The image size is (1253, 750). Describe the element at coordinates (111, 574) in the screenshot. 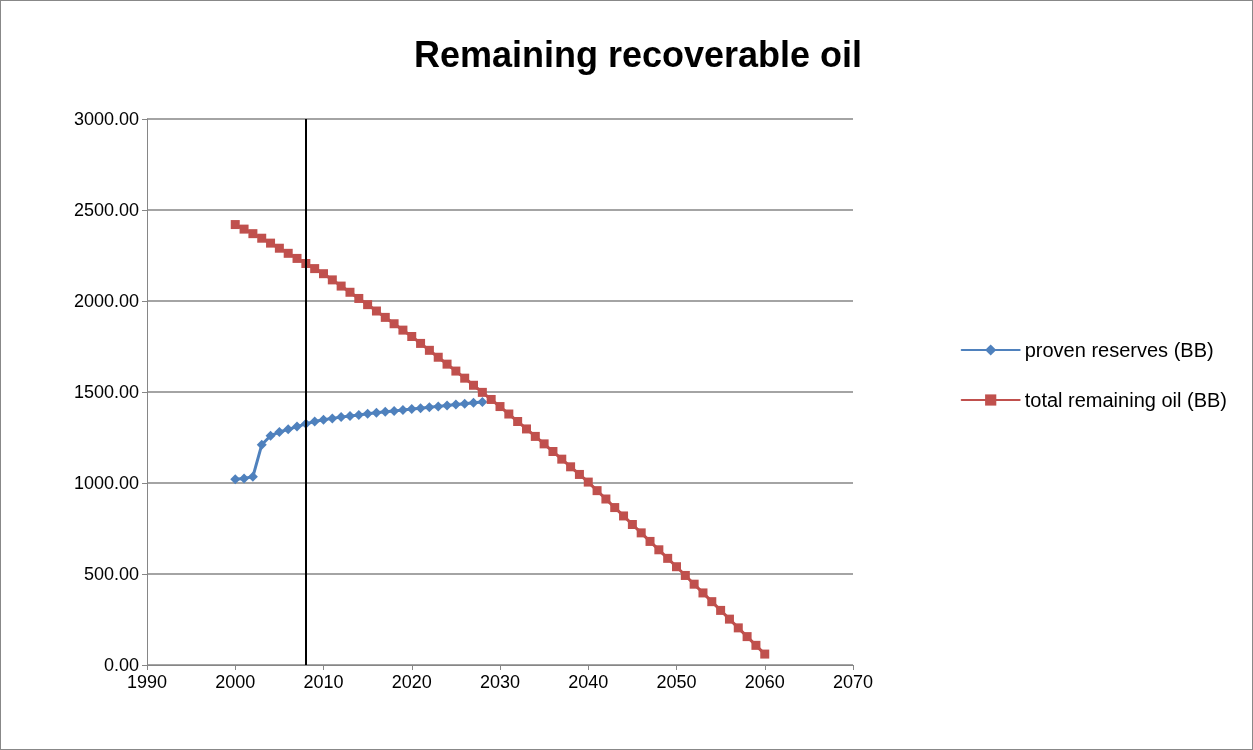

I see `y-tick-label: 500.00` at that location.